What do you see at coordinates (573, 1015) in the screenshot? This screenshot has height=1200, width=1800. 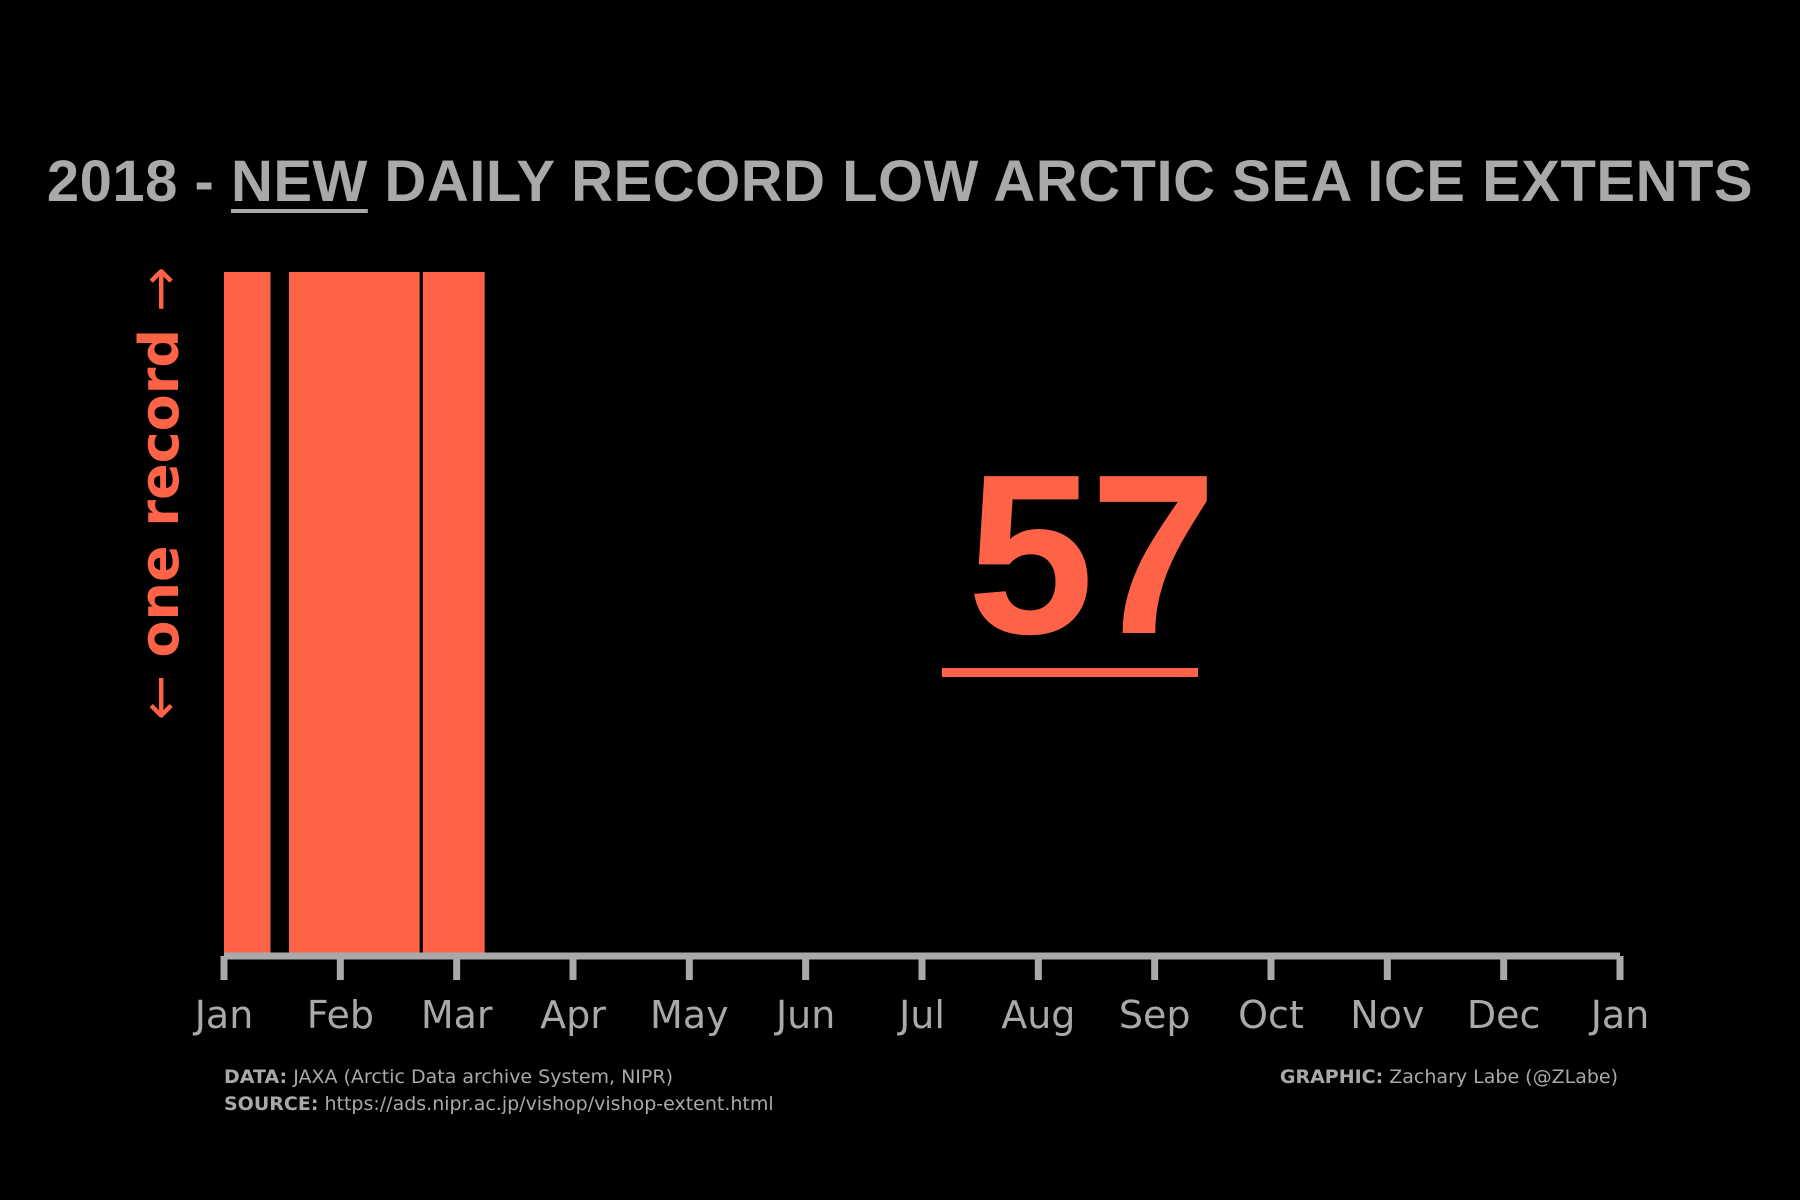 I see `x-tick-label: Apr` at bounding box center [573, 1015].